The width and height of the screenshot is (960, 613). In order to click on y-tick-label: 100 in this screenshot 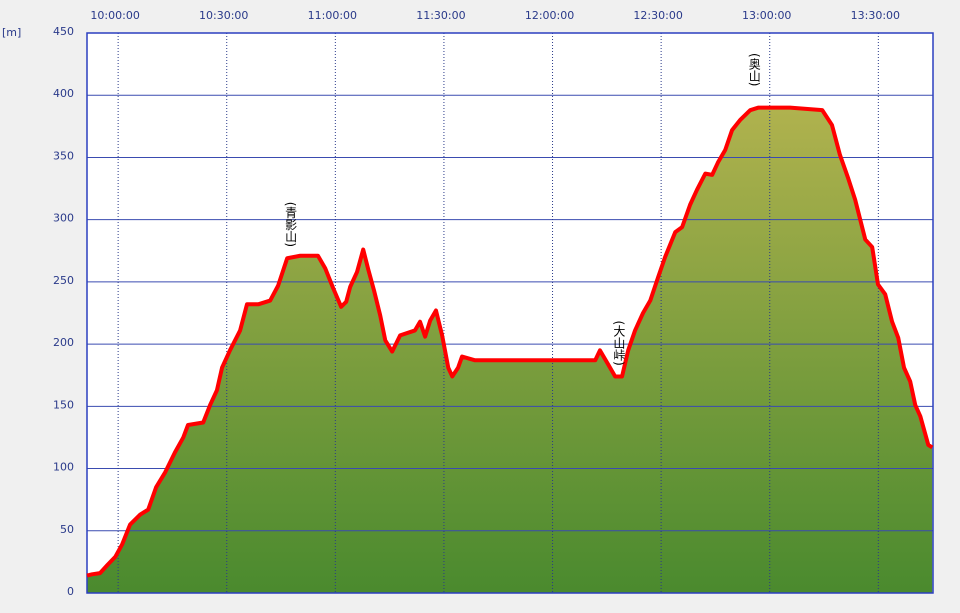, I will do `click(63, 467)`.